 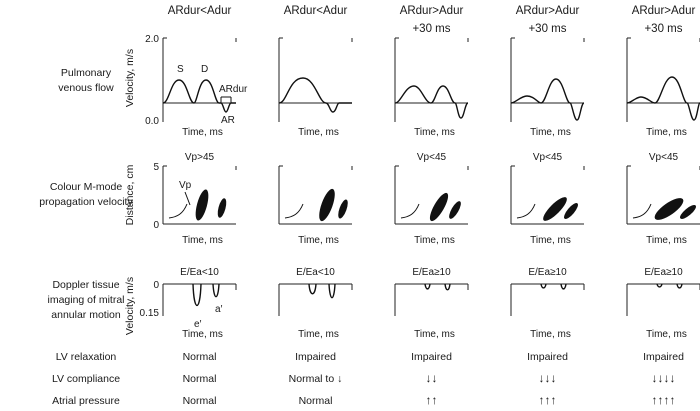 I want to click on lv-compliance-value: ↓↓↓, so click(x=548, y=378).